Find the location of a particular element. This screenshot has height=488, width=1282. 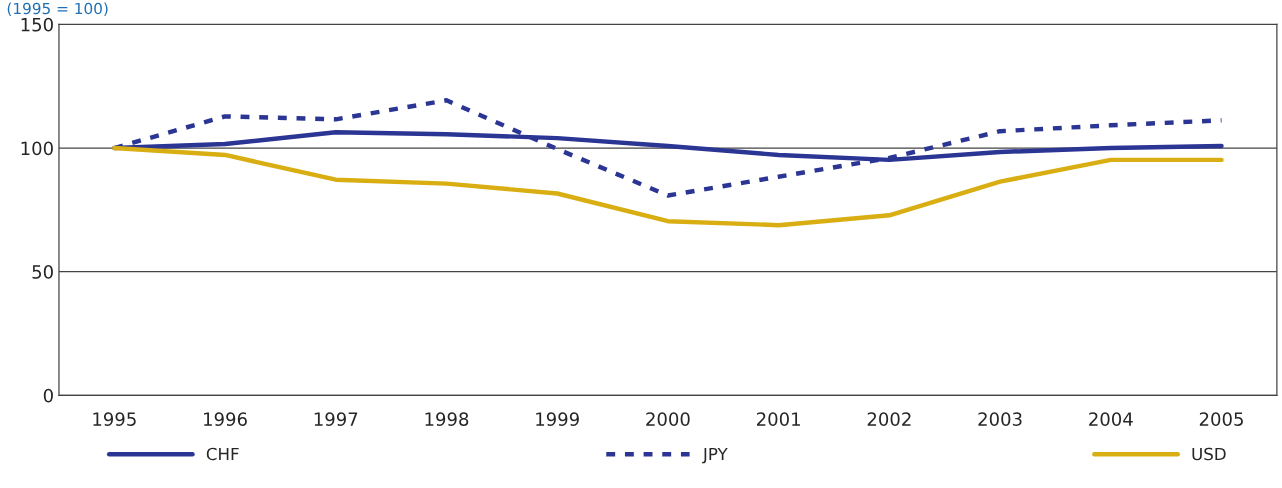

x-tick-label: 2001 is located at coordinates (778, 419).